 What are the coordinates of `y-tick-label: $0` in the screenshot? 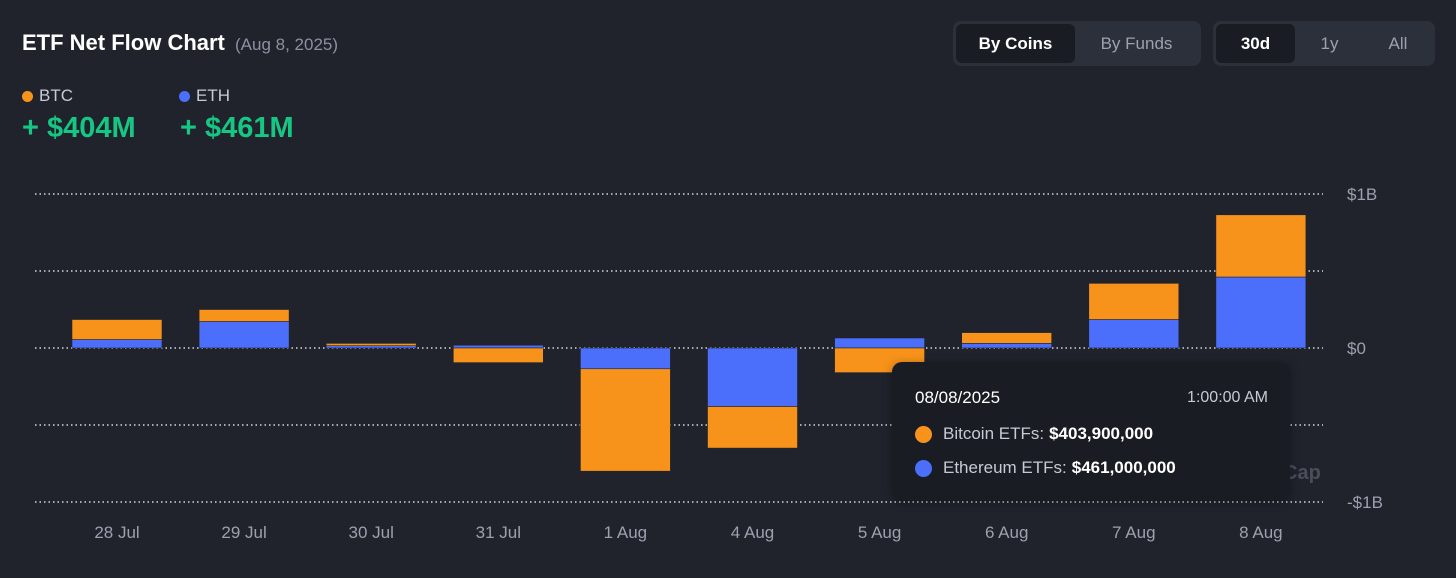 It's located at (1356, 348).